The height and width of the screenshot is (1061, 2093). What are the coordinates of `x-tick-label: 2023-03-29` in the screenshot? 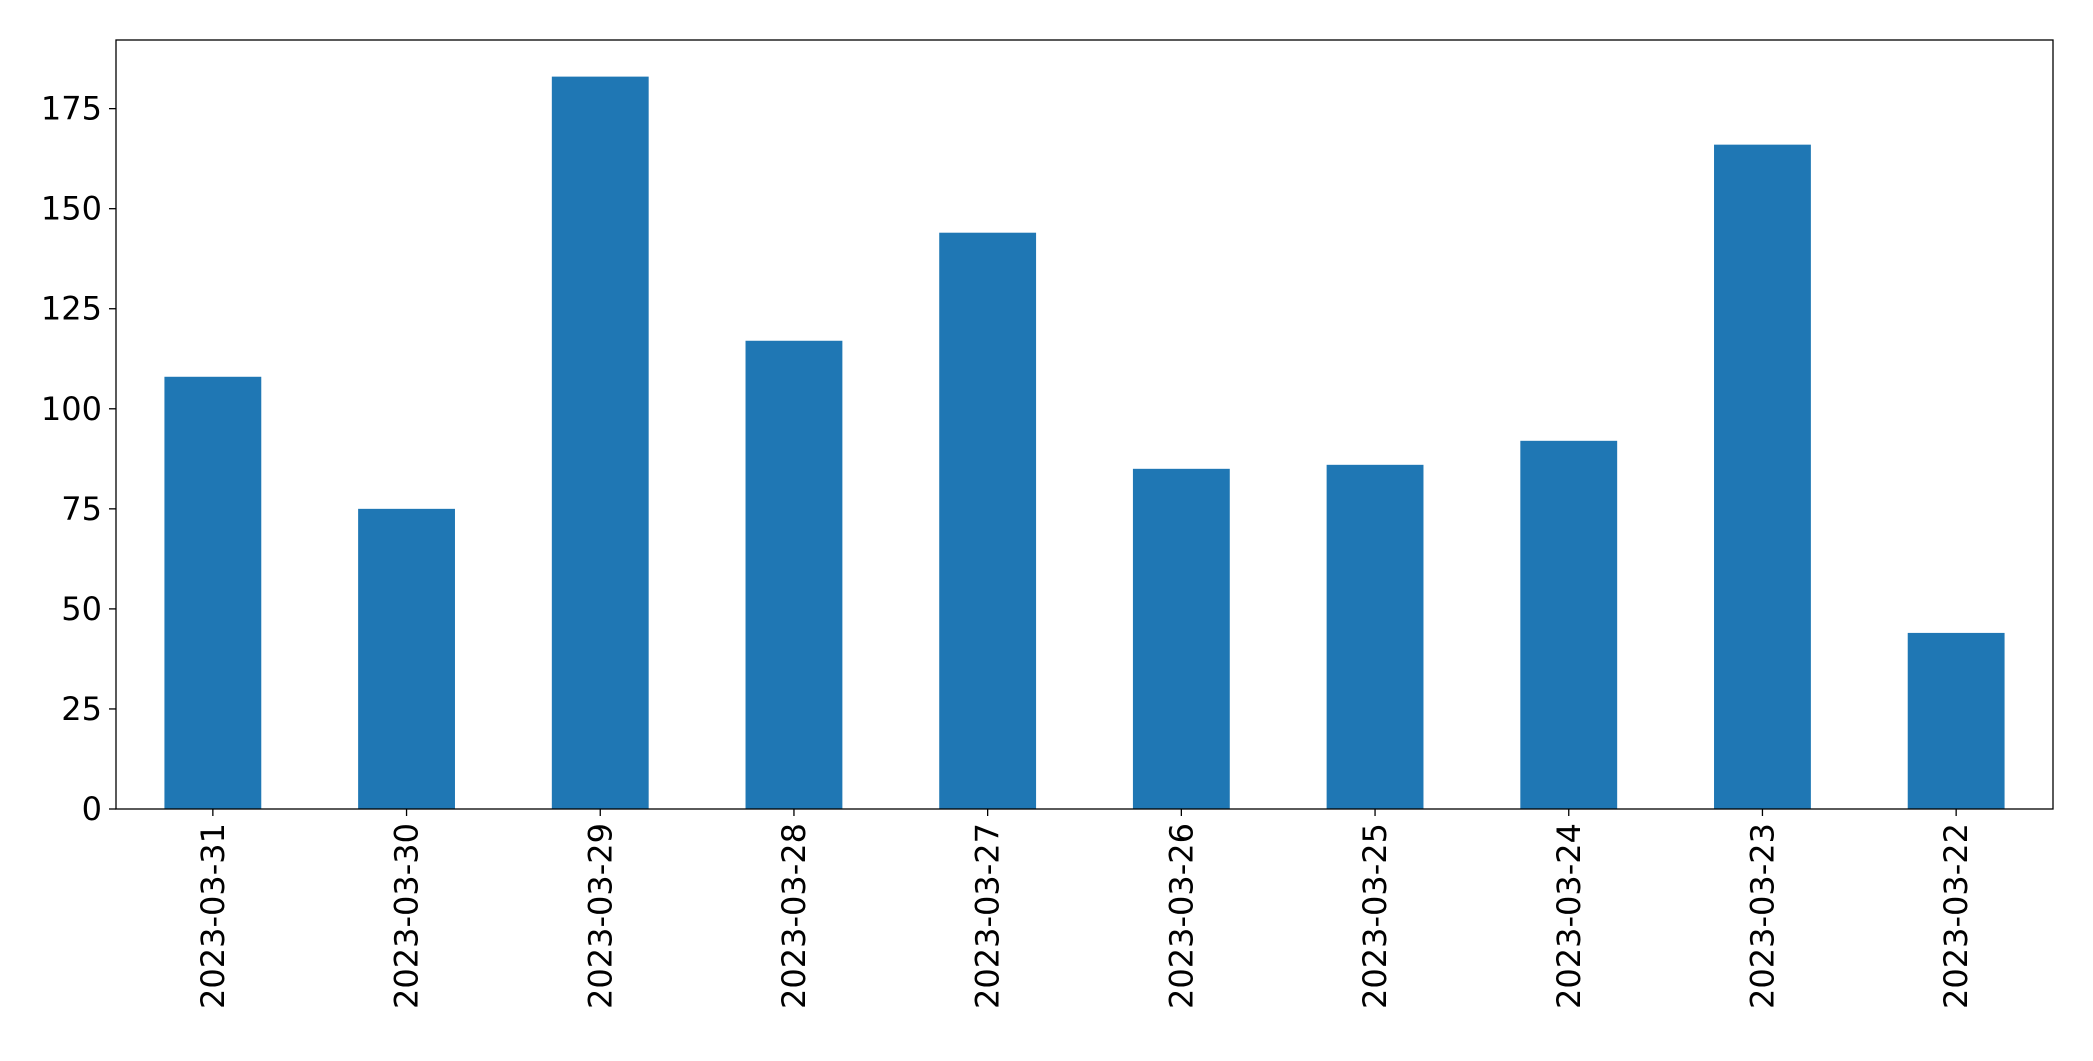 It's located at (600, 916).